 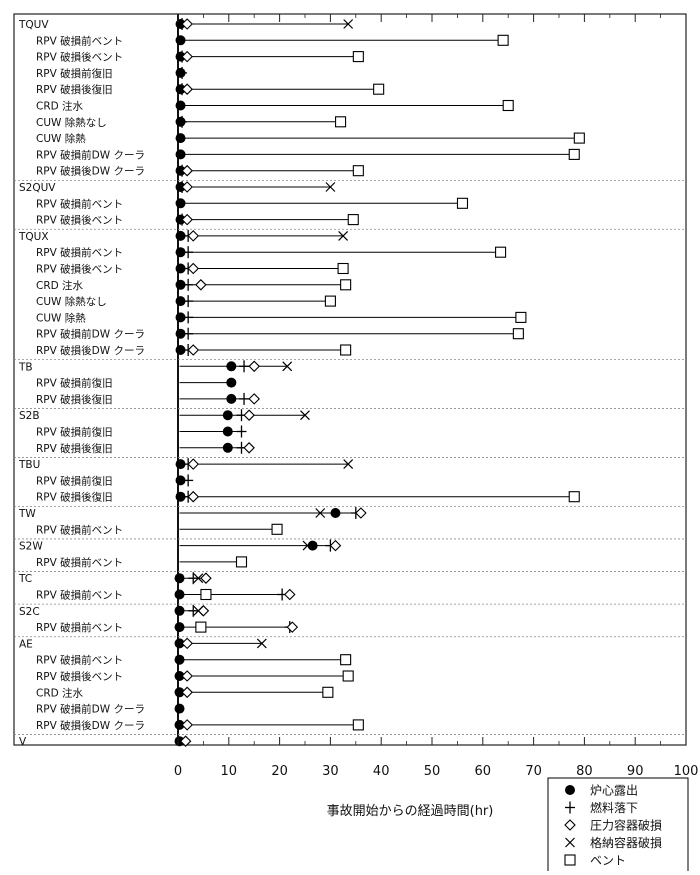 I want to click on row-label: RPV 破損後DW クーラ, so click(x=90, y=171).